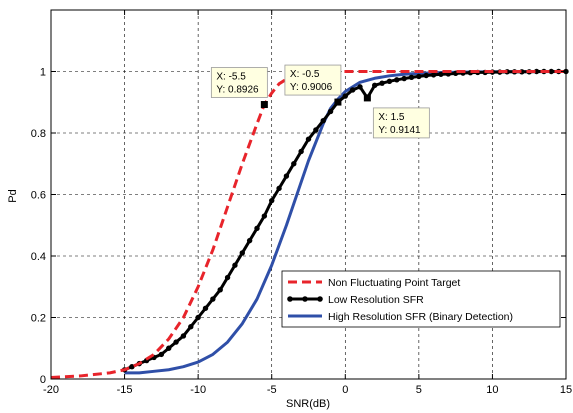  Describe the element at coordinates (394, 283) in the screenshot. I see `legend-entry-label: Non Fluctuating Point Target` at that location.